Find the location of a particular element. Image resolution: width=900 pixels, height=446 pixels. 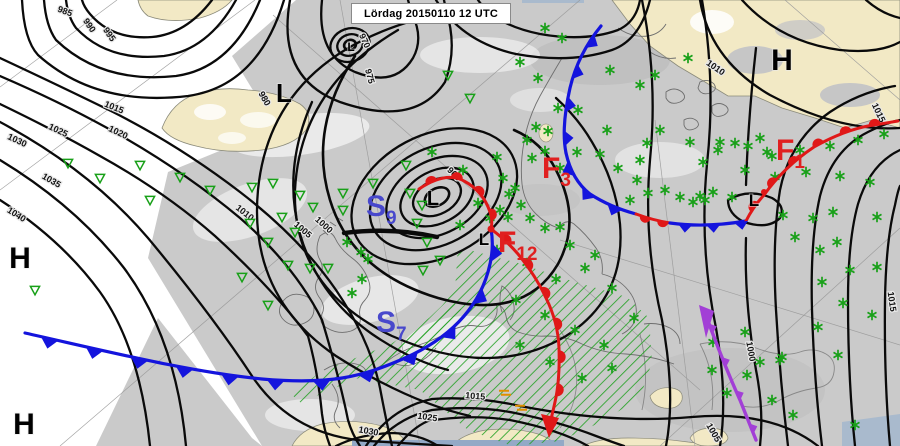

warm-front-F1 is located at coordinates (822, 171).